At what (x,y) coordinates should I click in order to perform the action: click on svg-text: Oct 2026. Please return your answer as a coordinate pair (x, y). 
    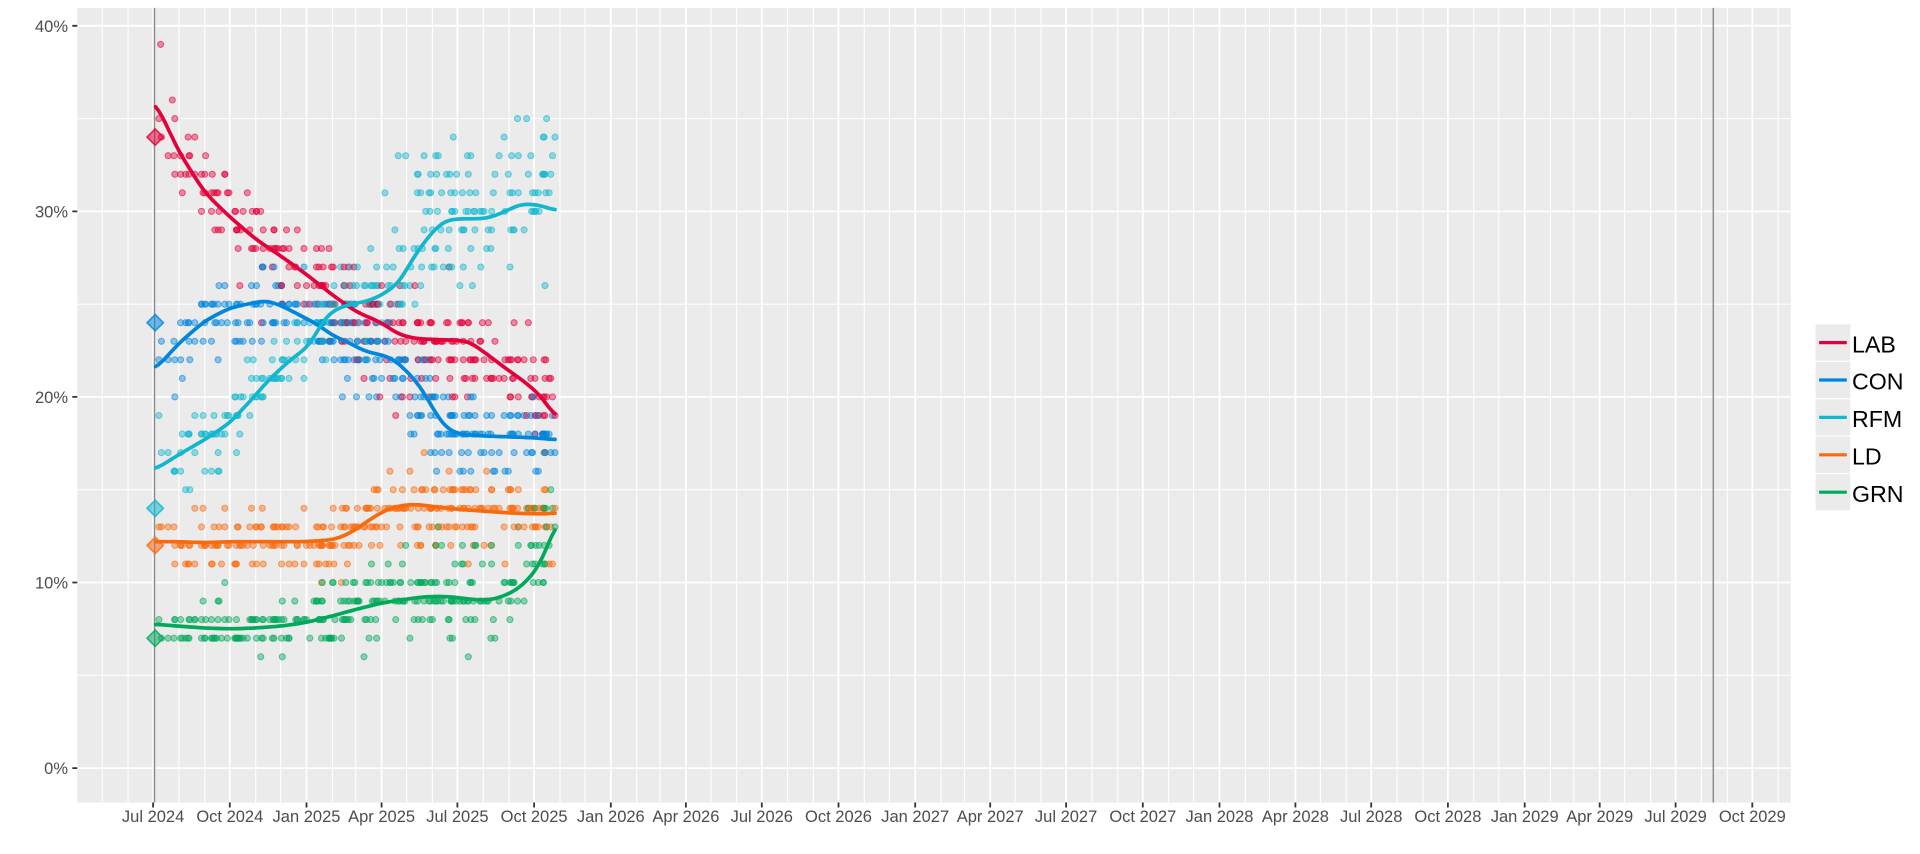
    Looking at the image, I should click on (838, 817).